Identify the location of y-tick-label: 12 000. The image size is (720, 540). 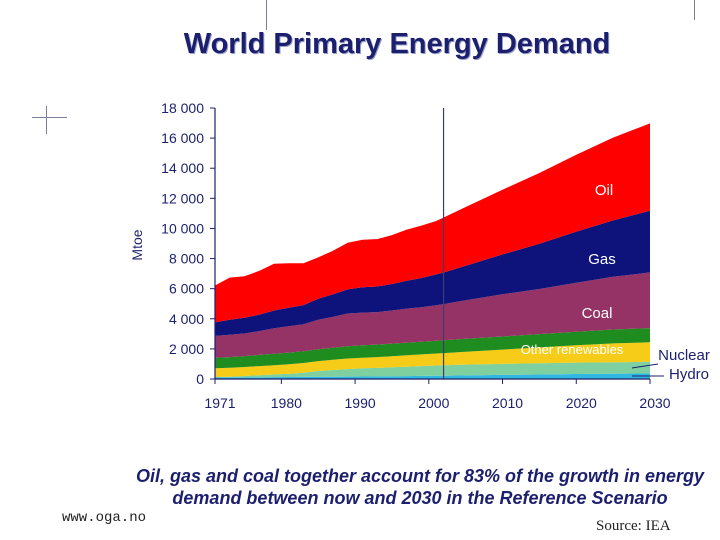
(182, 198).